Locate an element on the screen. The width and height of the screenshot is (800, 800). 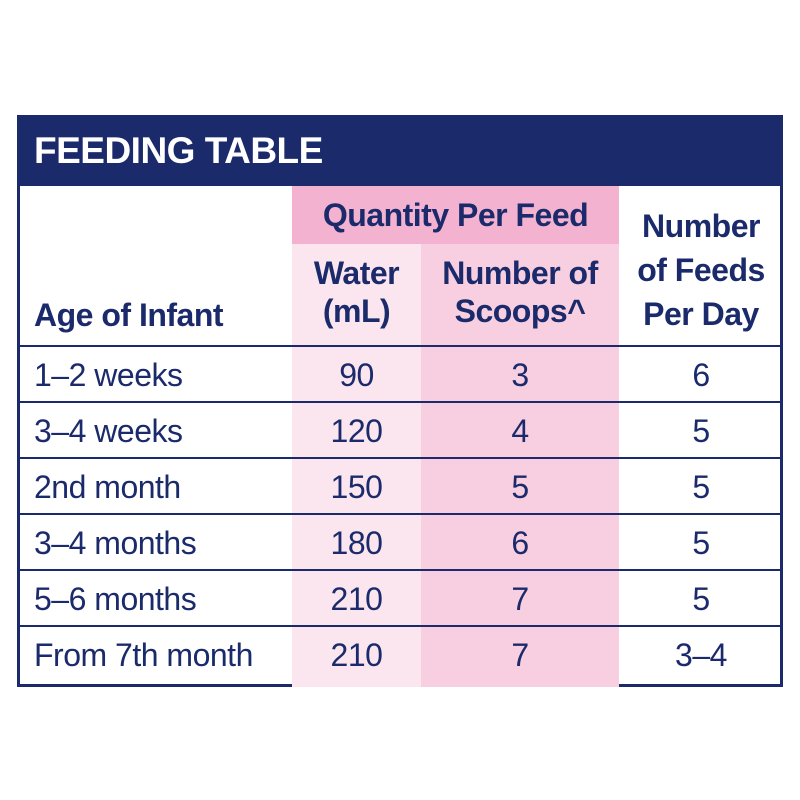
table-title: FEEDING TABLE is located at coordinates (178, 150).